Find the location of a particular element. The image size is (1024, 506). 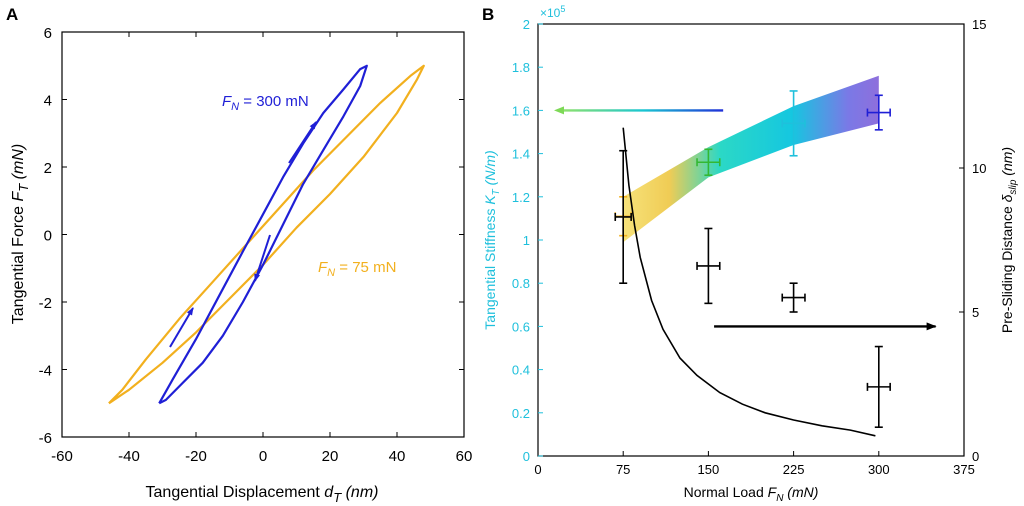

y-left-tick-label: 0 is located at coordinates (526, 456).